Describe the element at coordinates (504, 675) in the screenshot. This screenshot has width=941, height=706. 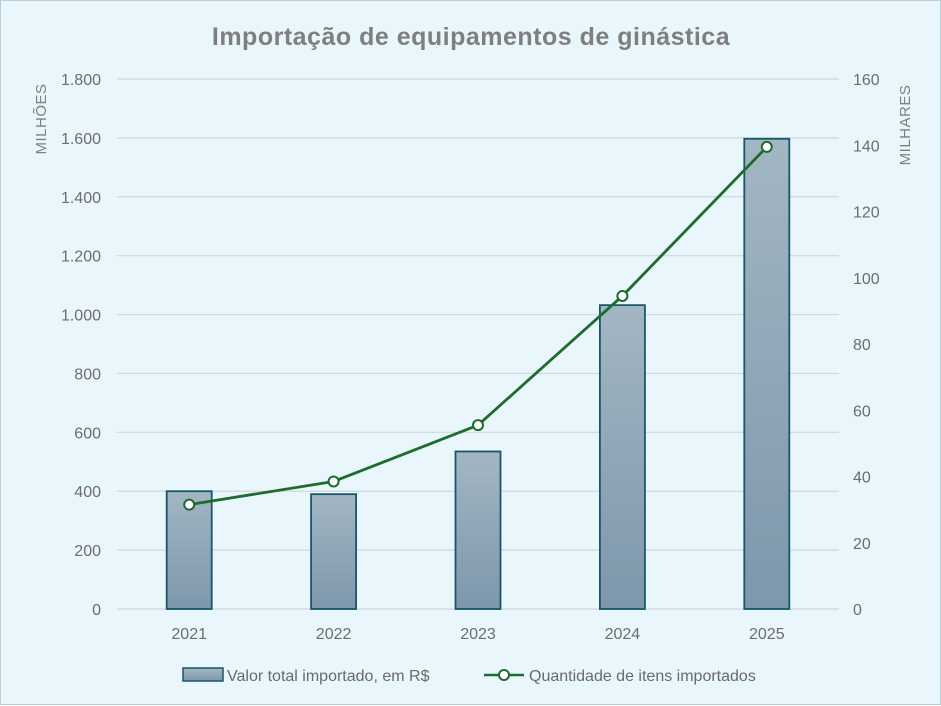
I see `legend-line-marker` at that location.